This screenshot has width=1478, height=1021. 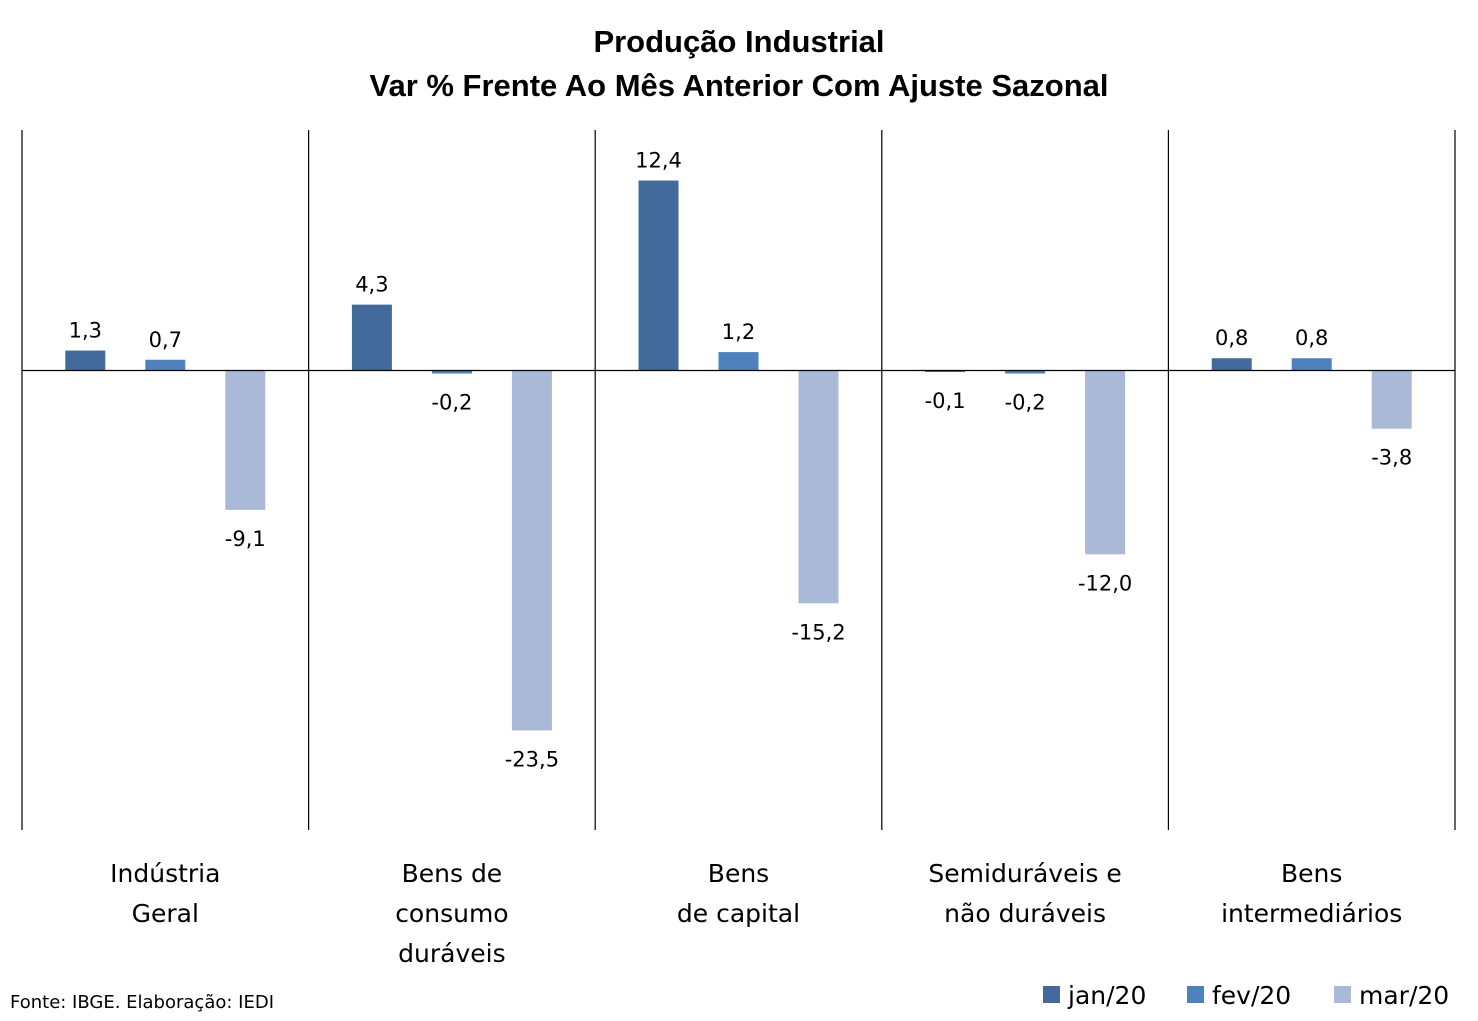 I want to click on category-label: Semiduráveis e não duráveis, so click(x=1024, y=893).